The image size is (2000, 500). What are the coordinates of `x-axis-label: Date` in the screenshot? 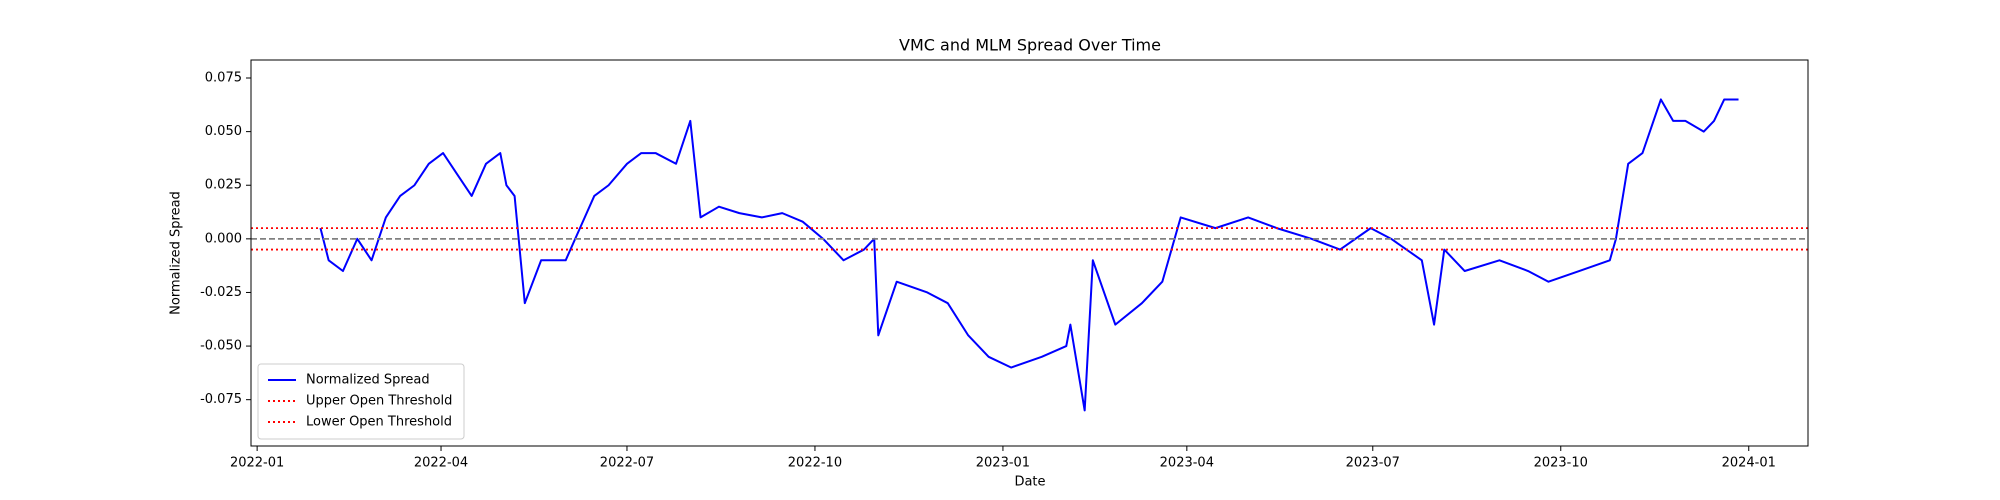 It's located at (1029, 482).